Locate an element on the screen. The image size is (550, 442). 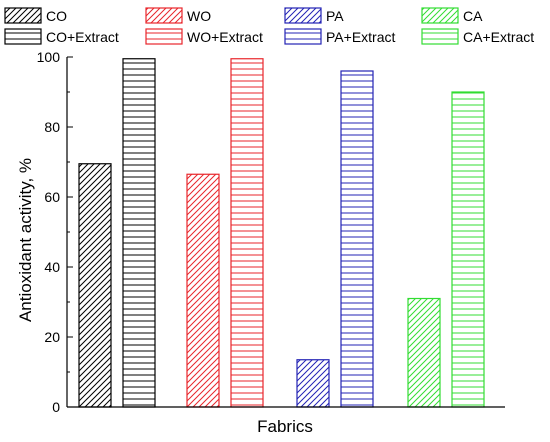
legend-label: WO is located at coordinates (199, 16).